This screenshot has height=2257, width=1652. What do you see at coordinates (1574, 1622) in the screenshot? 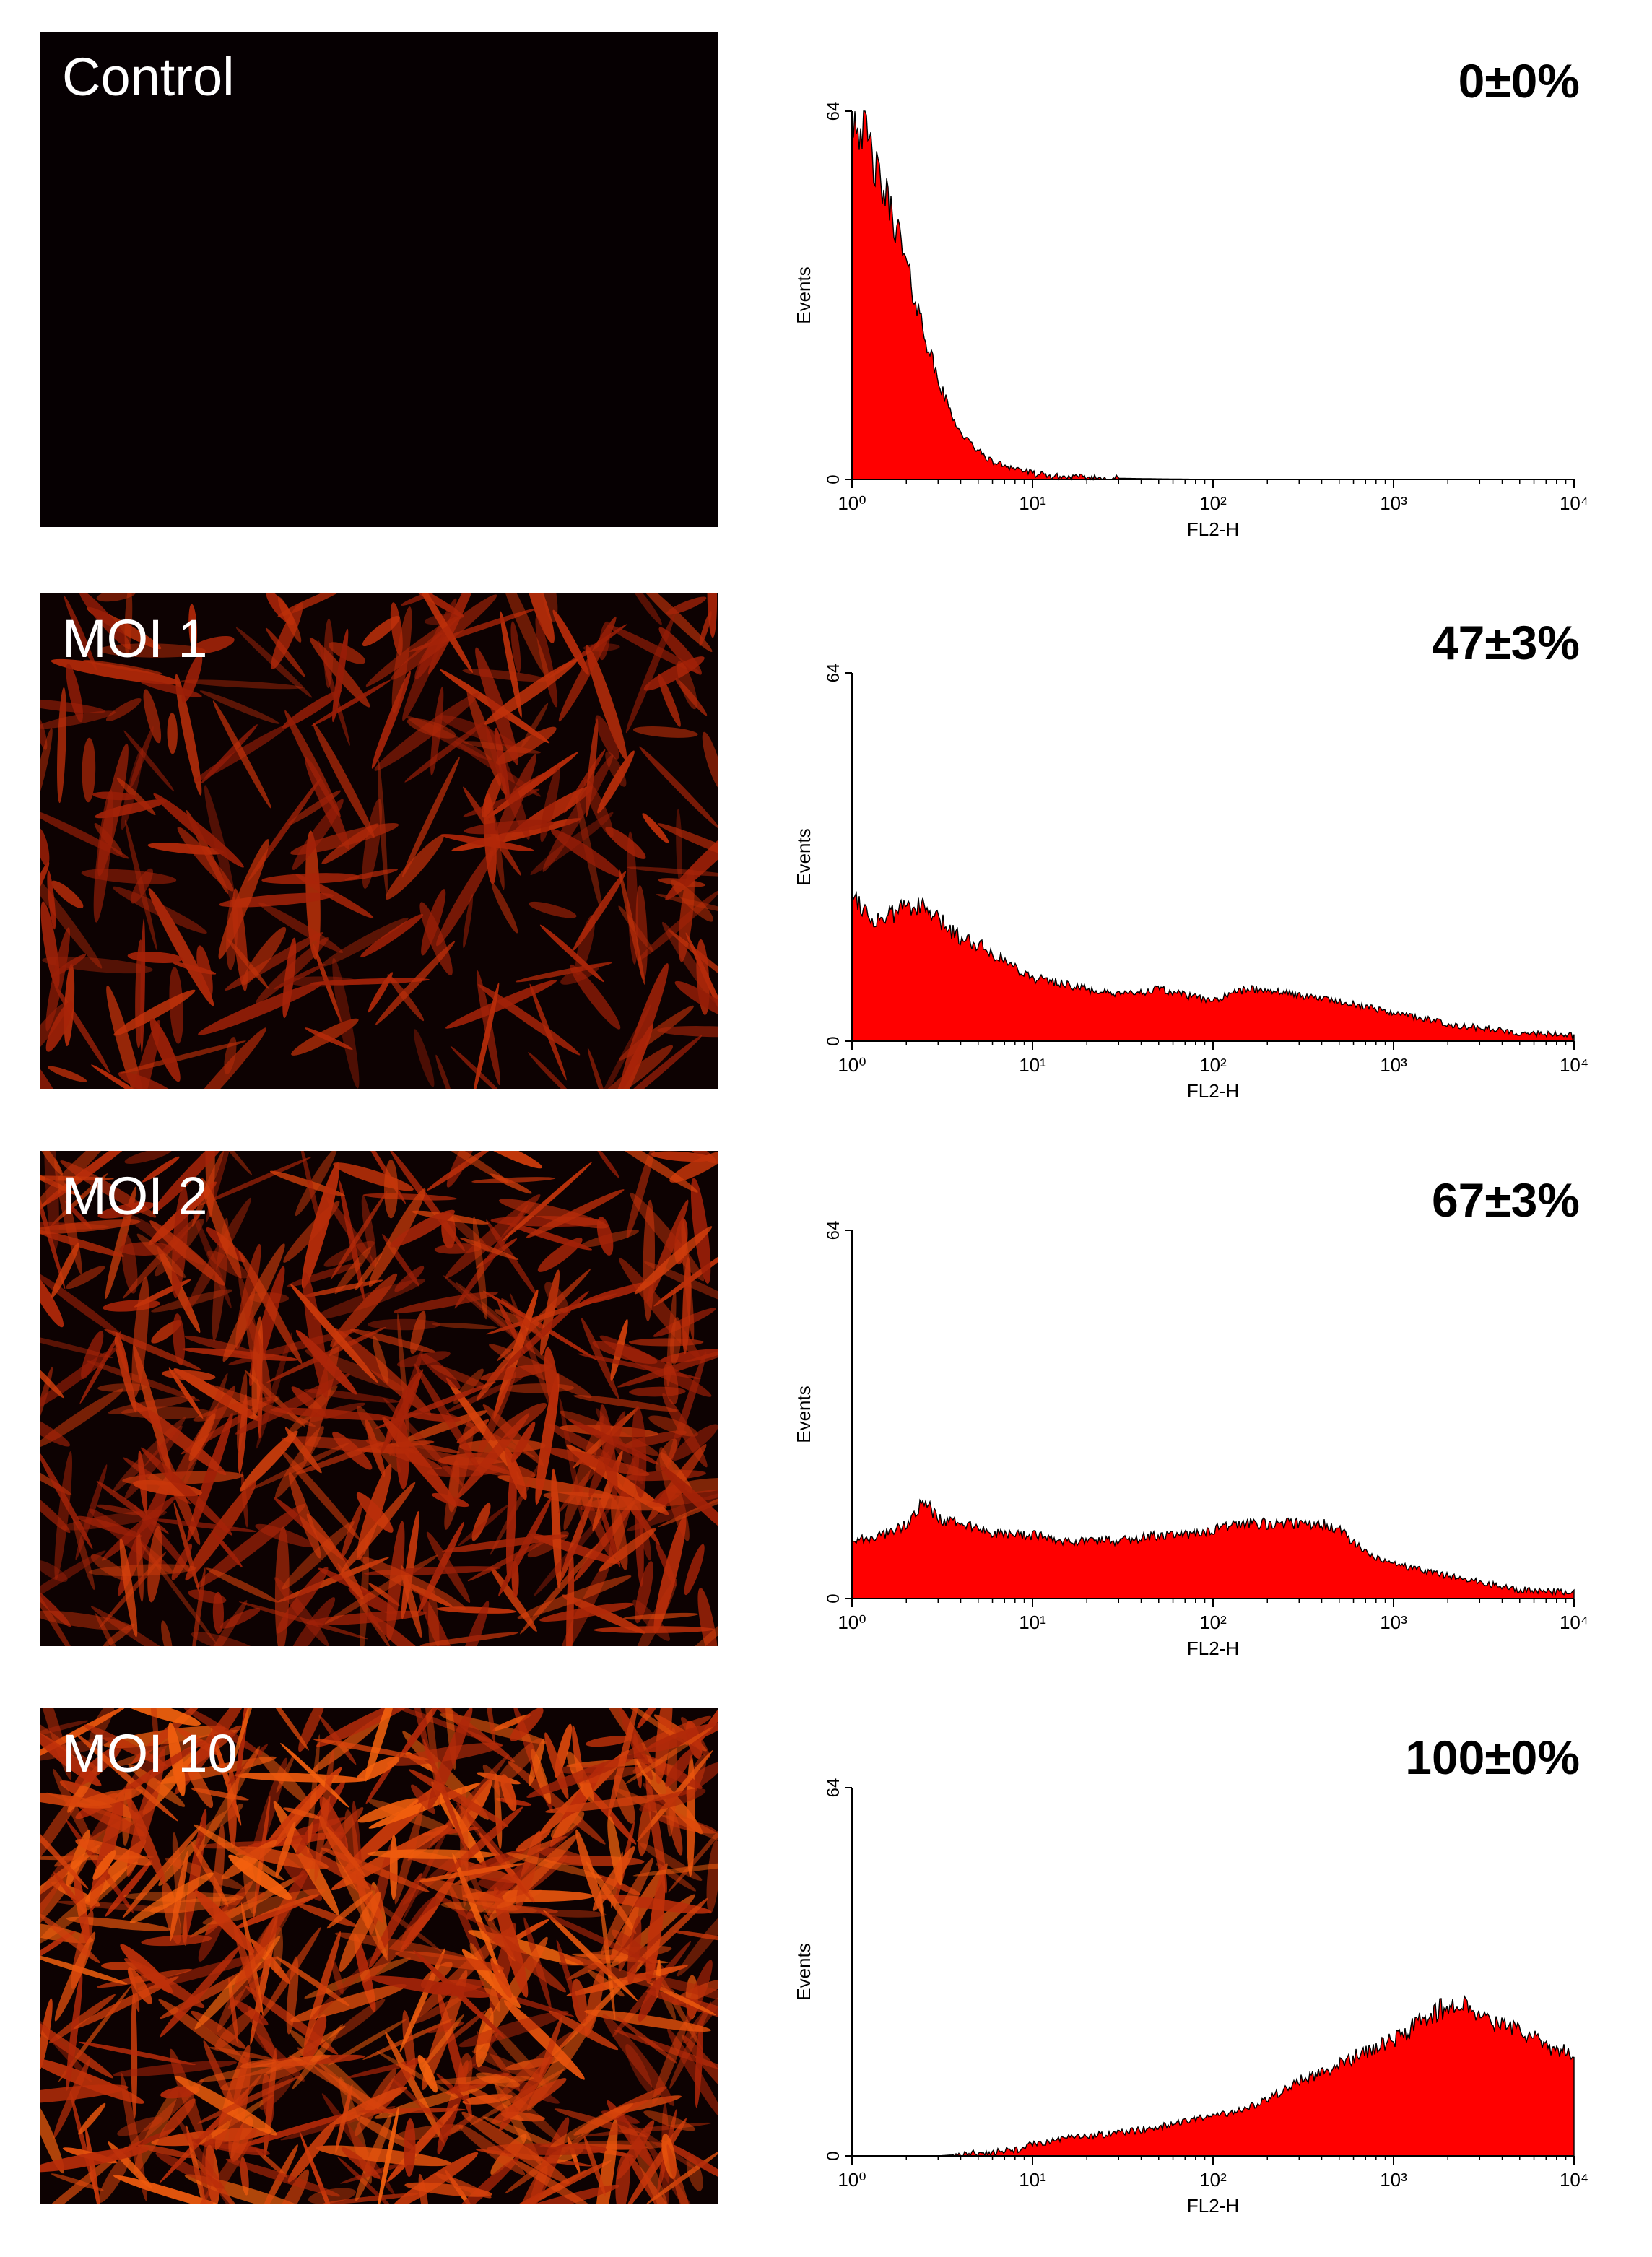
I see `x-tick-label: 10⁴` at bounding box center [1574, 1622].